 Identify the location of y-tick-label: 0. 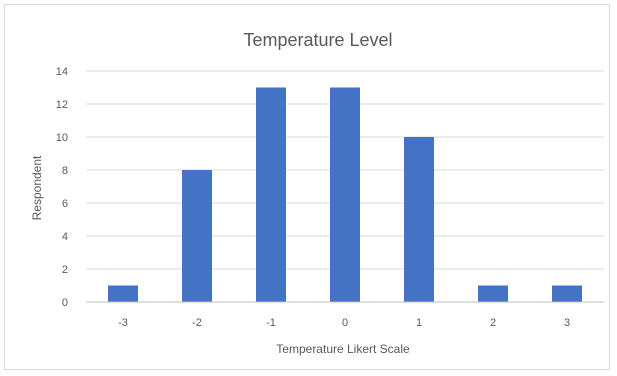
(65, 303).